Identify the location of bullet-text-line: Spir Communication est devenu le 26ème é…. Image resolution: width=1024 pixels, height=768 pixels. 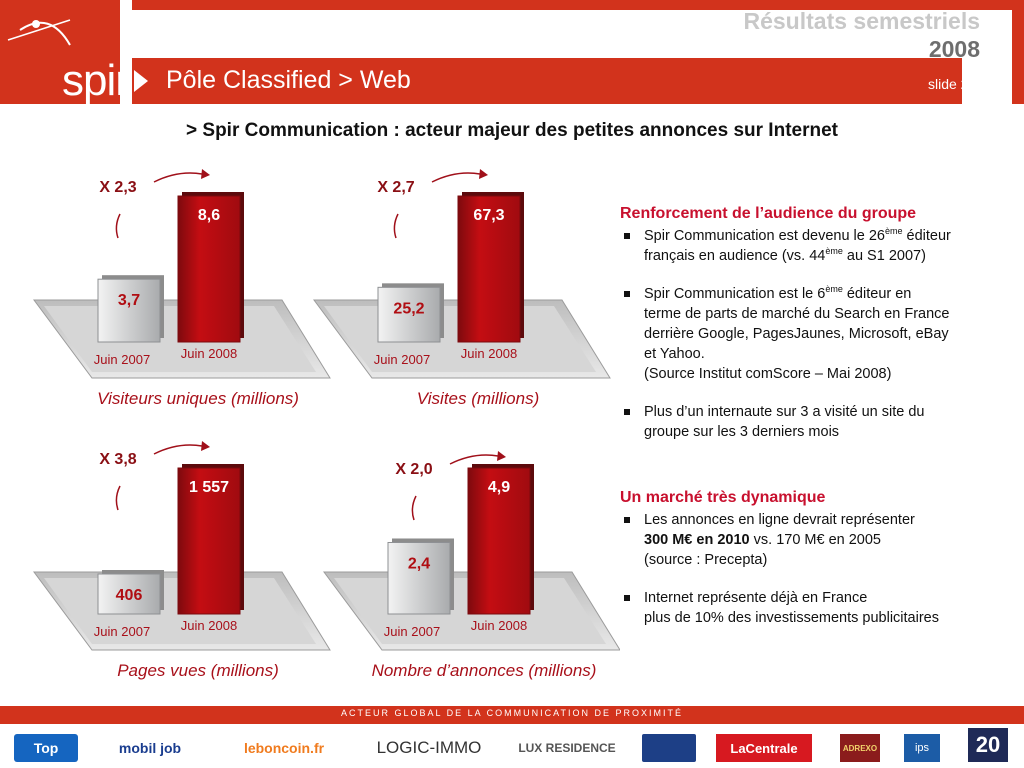
(797, 235).